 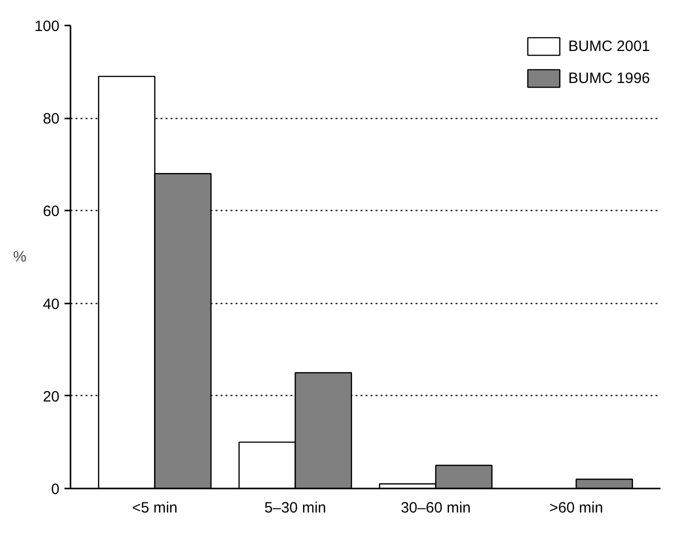 I want to click on y-tick-label: 40, so click(x=51, y=304).